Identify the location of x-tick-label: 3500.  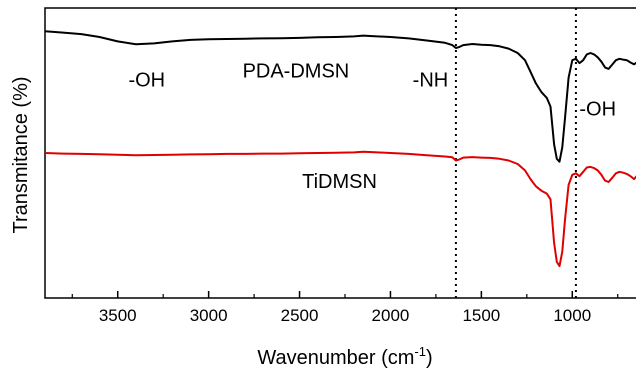
(118, 315).